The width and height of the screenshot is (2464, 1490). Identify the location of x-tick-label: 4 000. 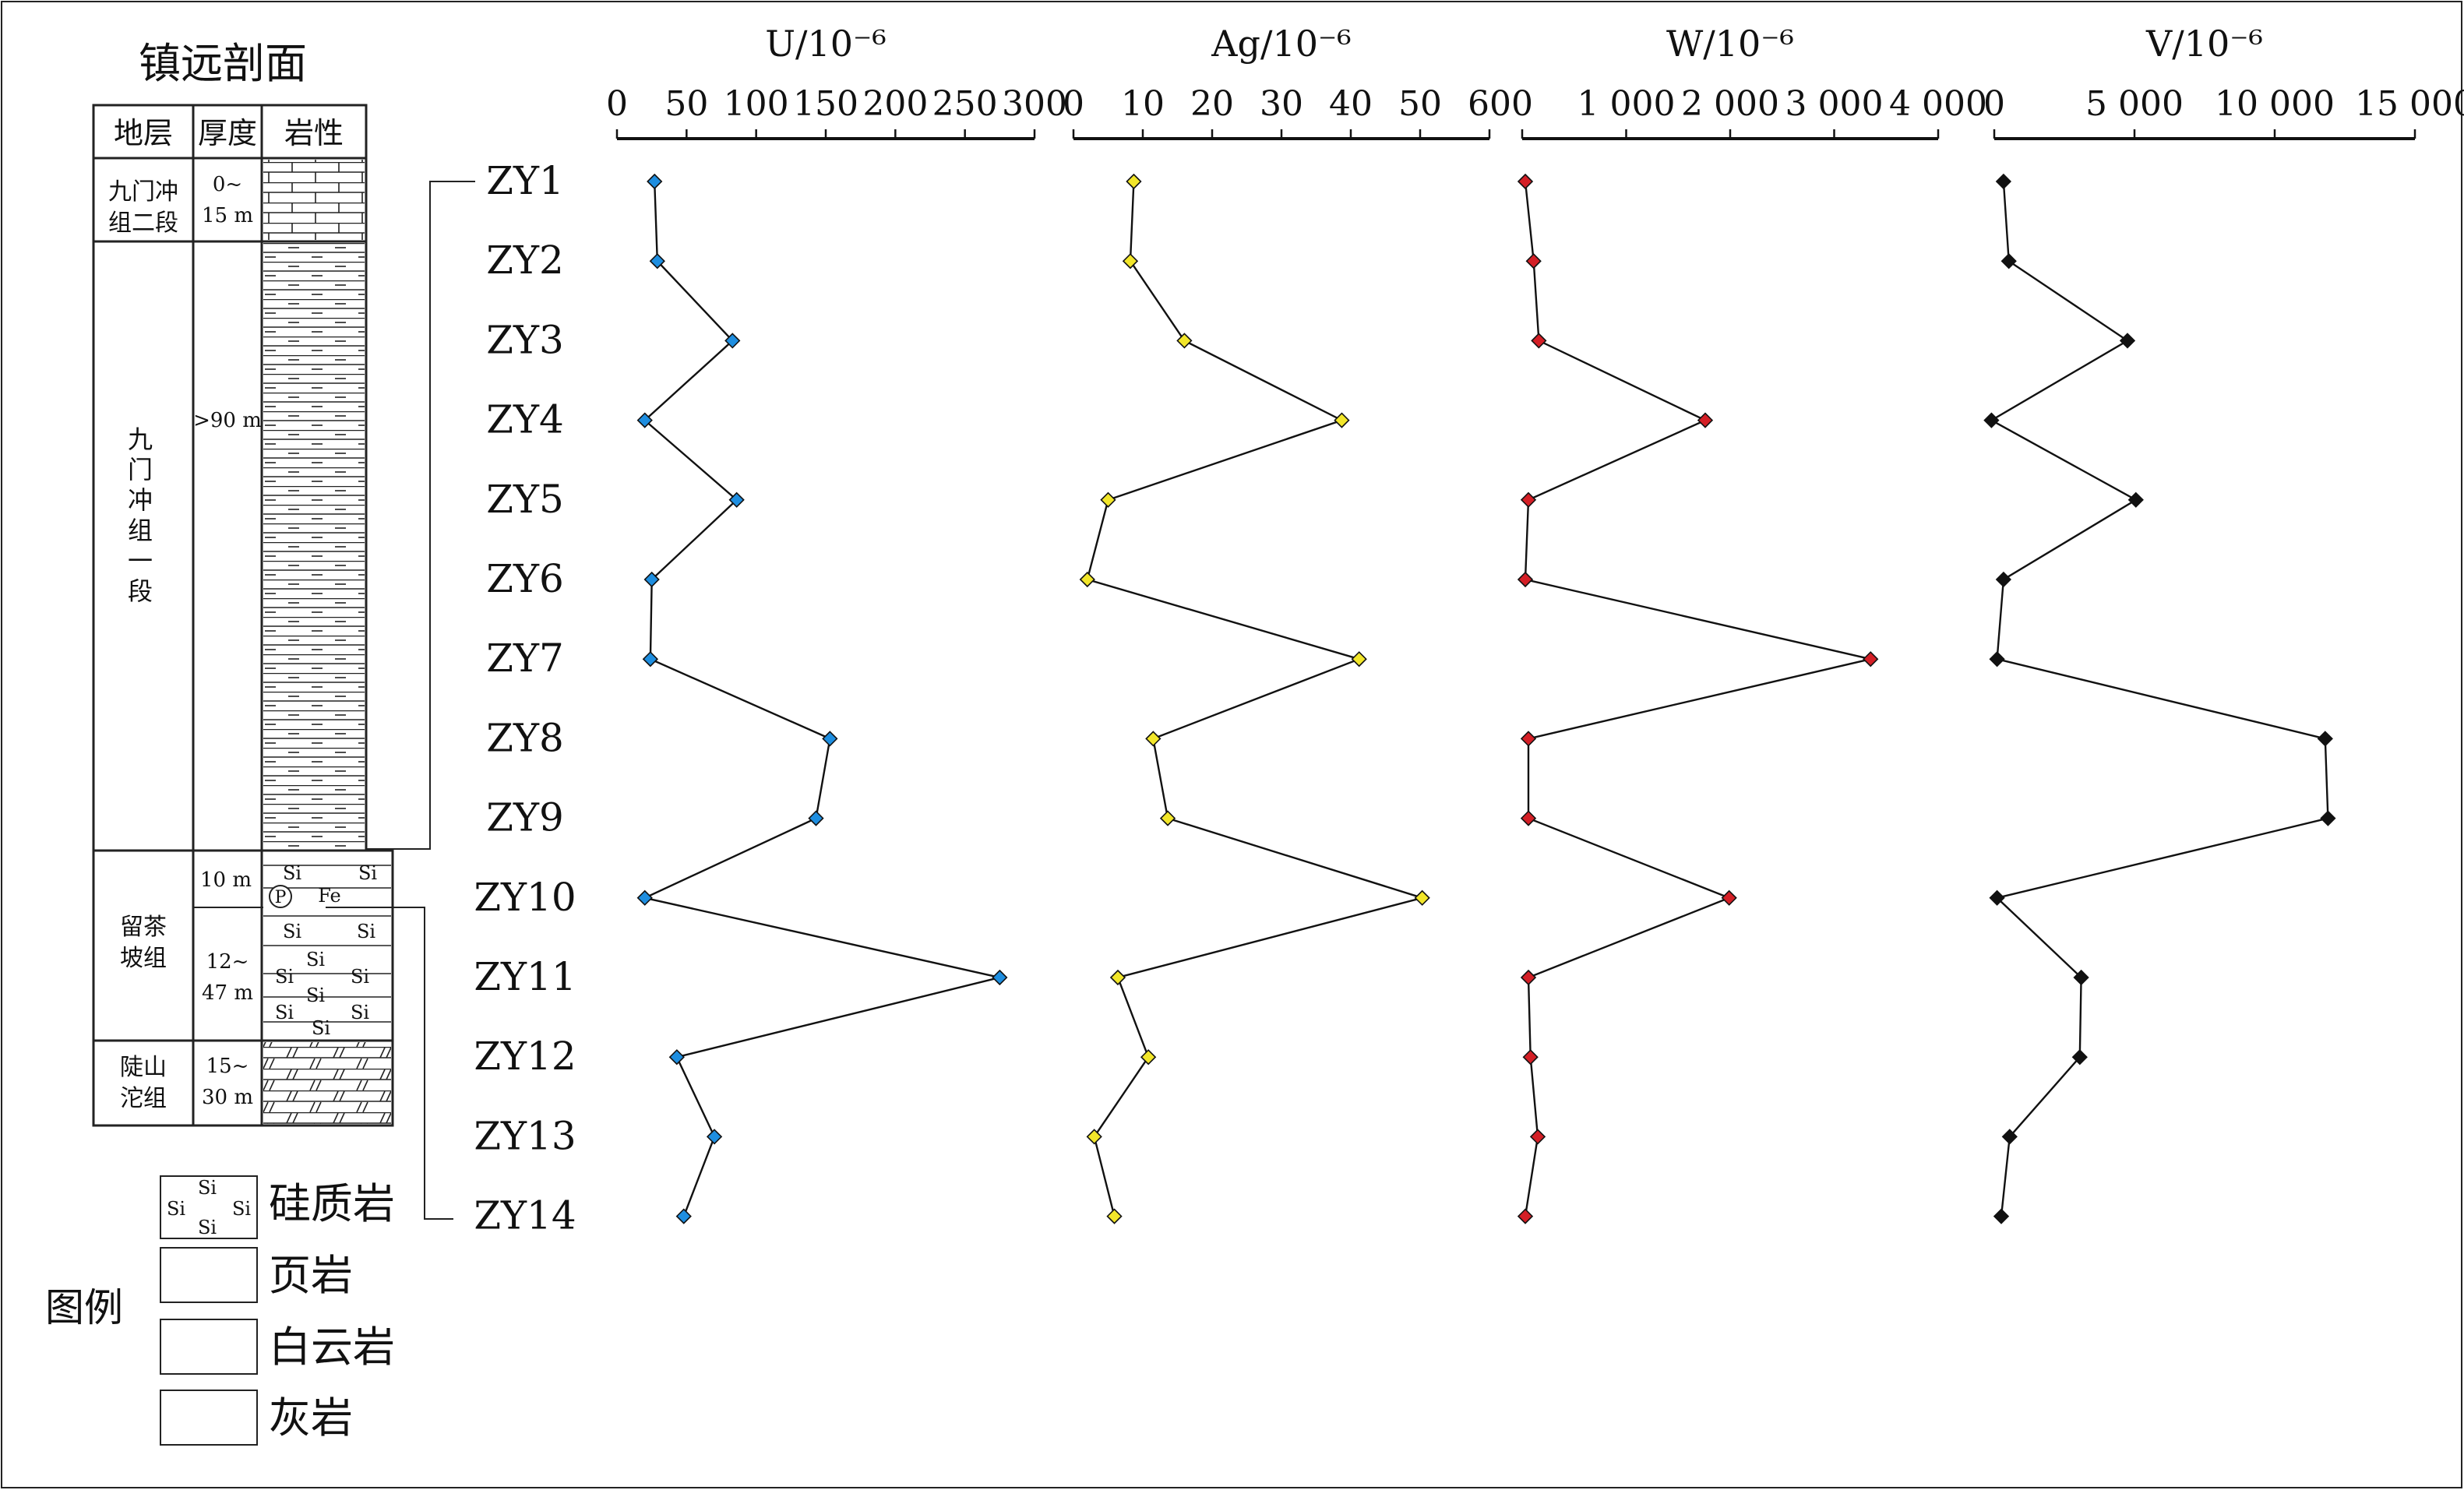
(1938, 104).